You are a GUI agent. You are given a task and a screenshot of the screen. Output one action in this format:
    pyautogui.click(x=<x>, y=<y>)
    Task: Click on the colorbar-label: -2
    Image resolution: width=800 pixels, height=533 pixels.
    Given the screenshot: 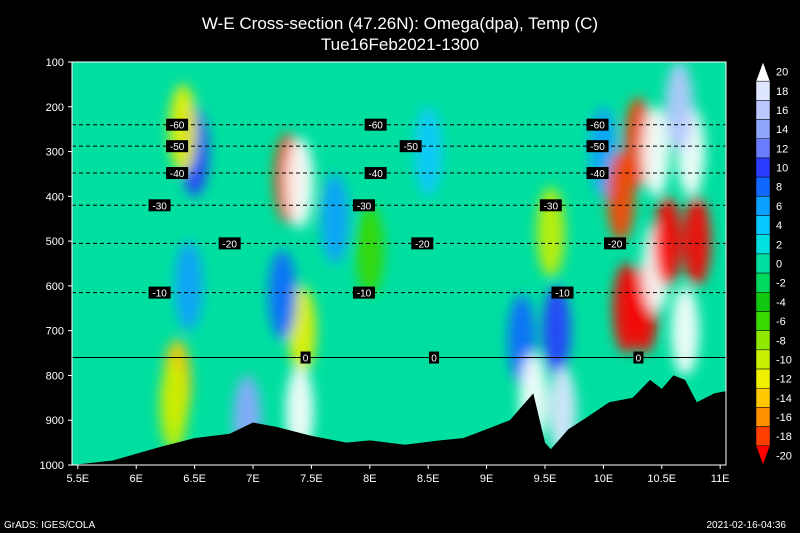 What is the action you would take?
    pyautogui.click(x=781, y=284)
    